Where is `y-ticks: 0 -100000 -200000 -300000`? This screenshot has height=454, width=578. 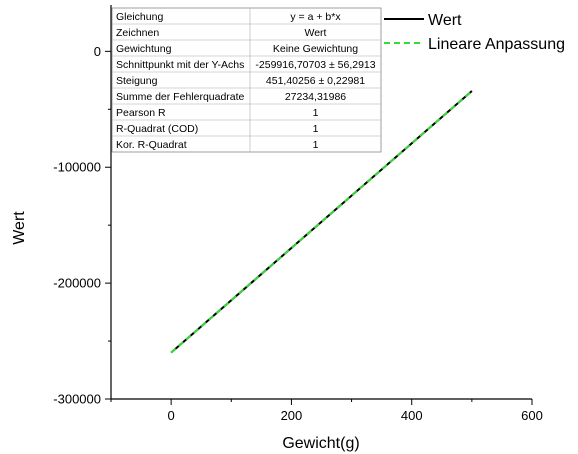
y-ticks: 0 -100000 -200000 -300000 is located at coordinates (82, 225).